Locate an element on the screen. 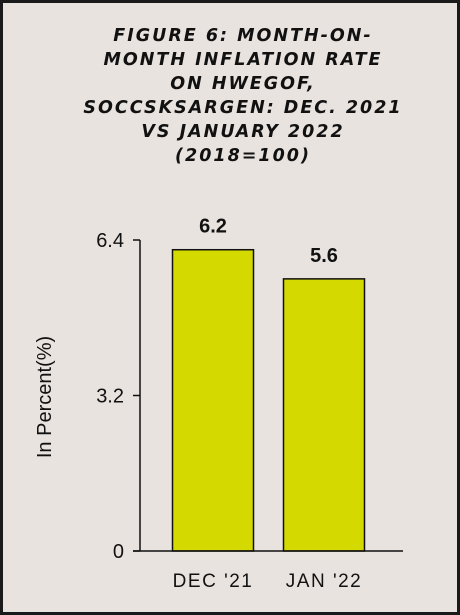 This screenshot has height=615, width=460. title-line-1: FIGURE 6: MONTH-ON- is located at coordinates (242, 36).